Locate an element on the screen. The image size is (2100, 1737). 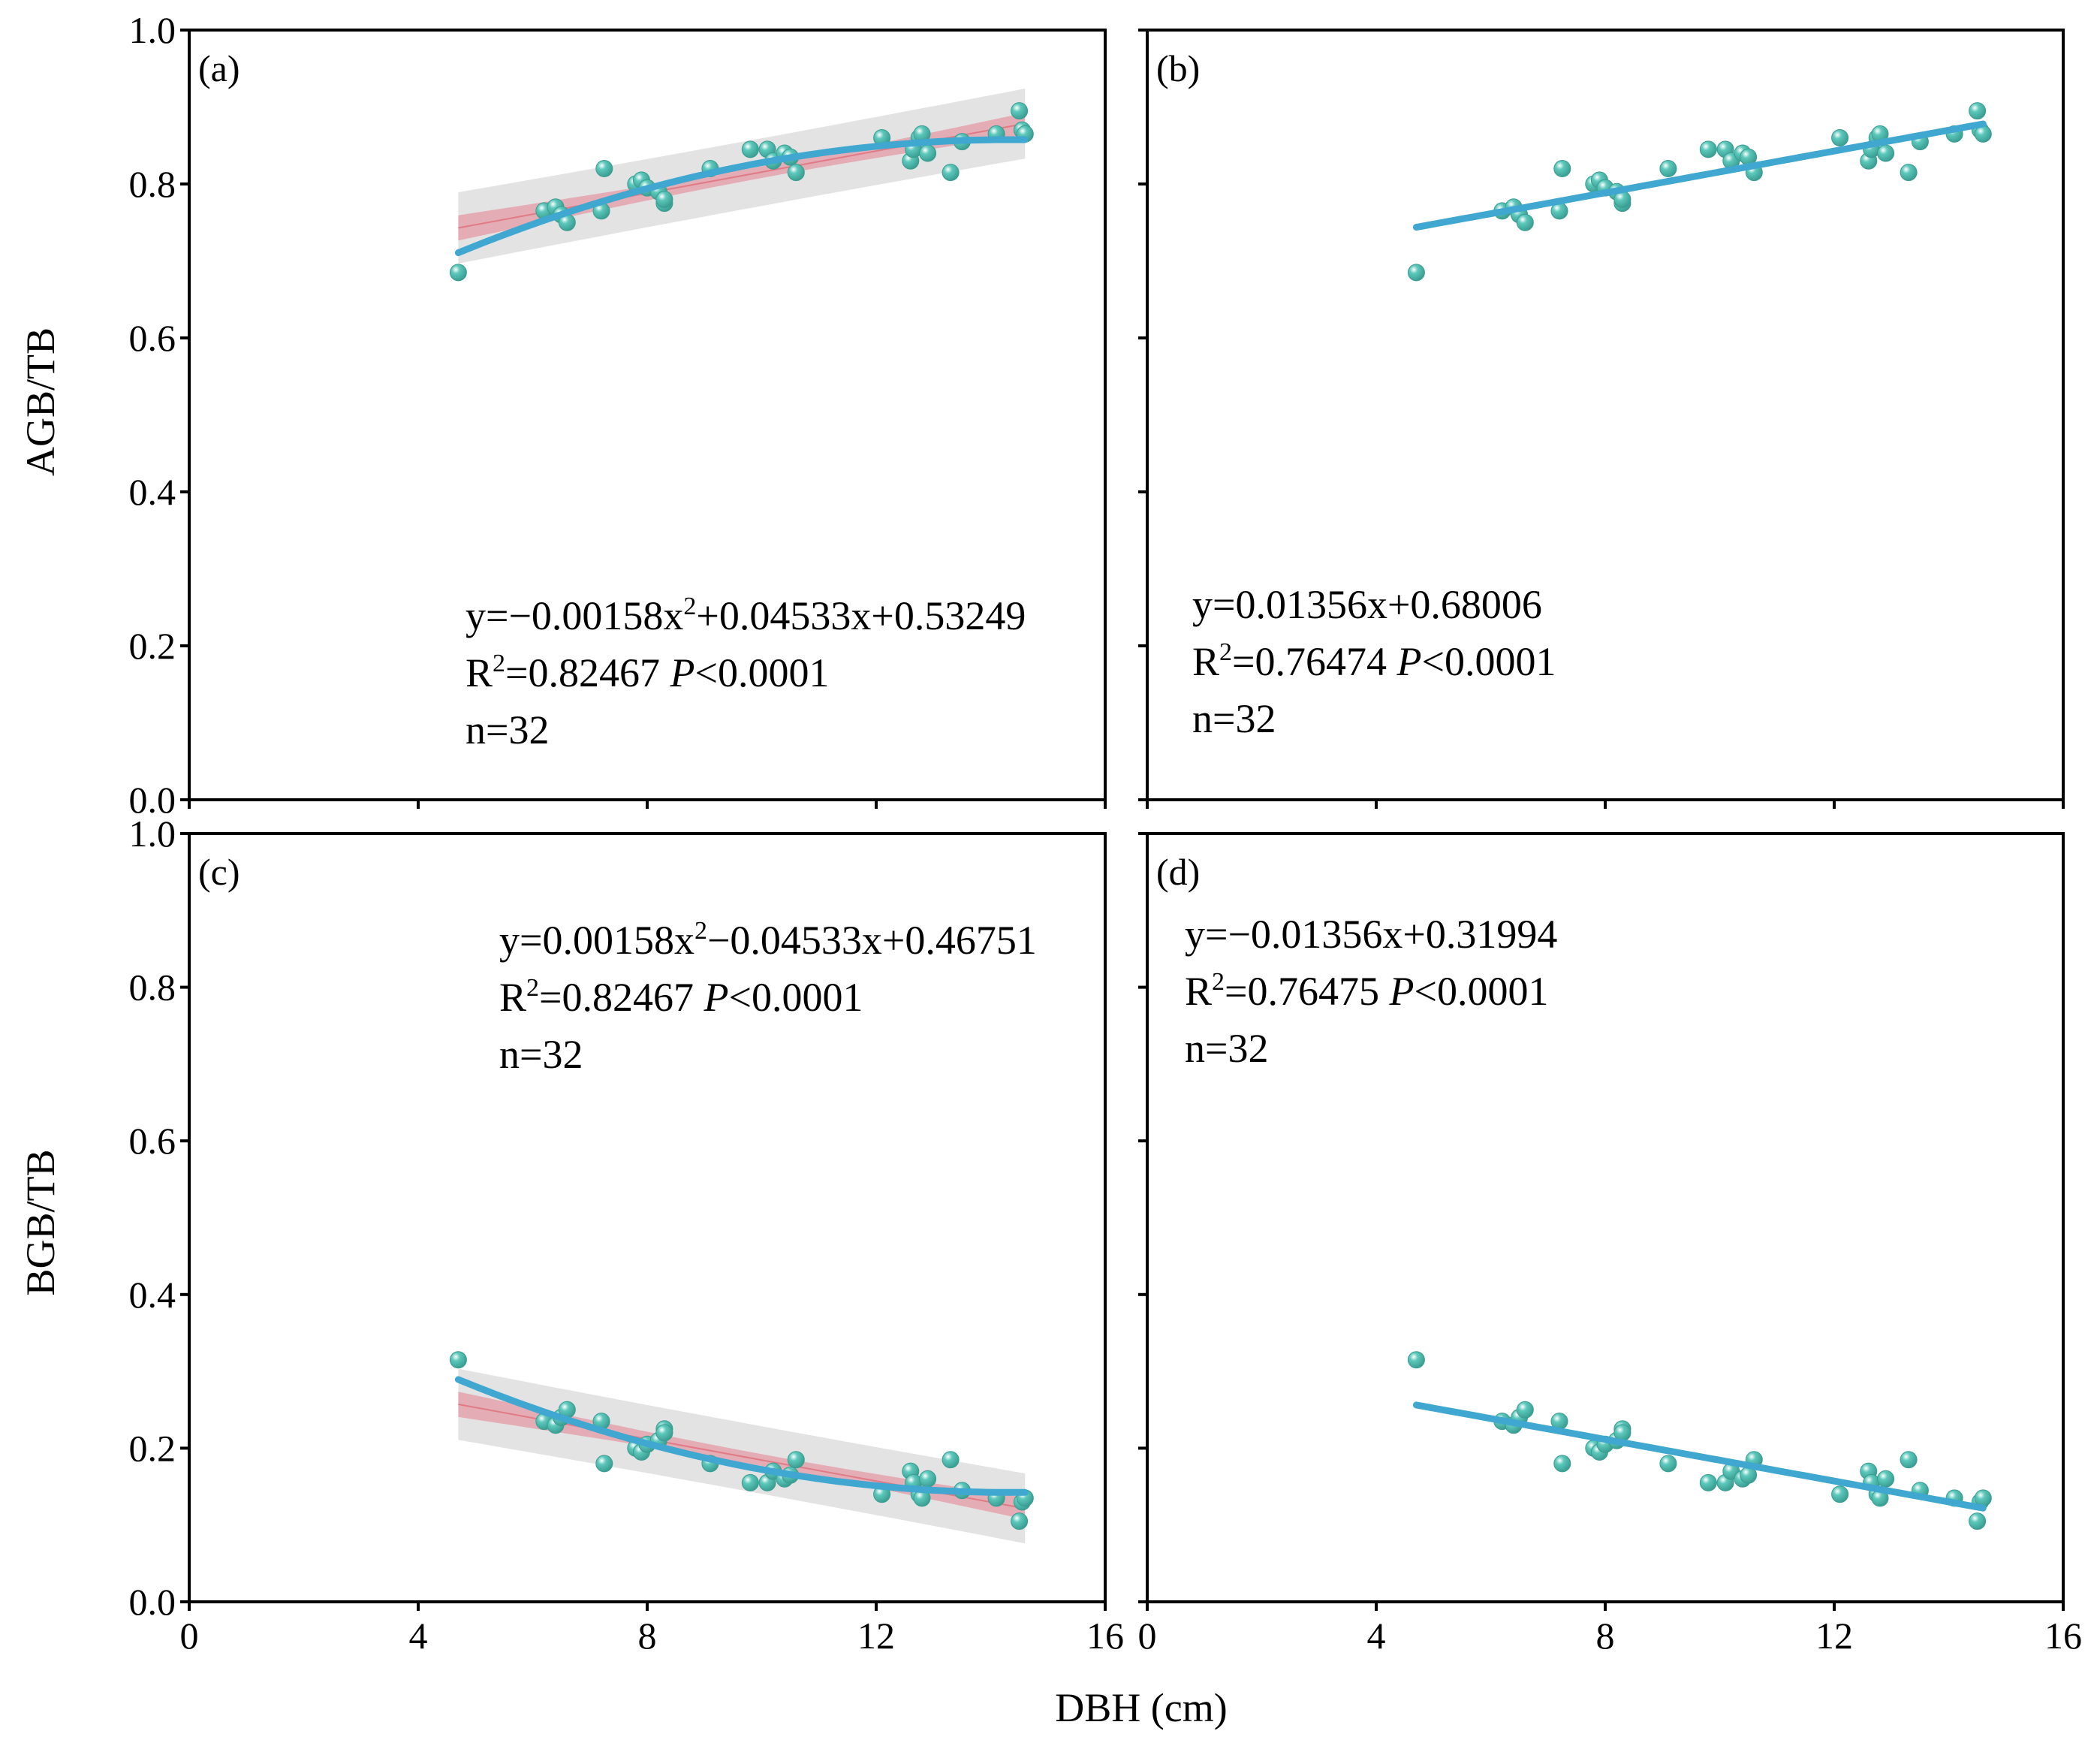
r-squared-text: R2=0.76475 P<0.0001 is located at coordinates (1366, 991).